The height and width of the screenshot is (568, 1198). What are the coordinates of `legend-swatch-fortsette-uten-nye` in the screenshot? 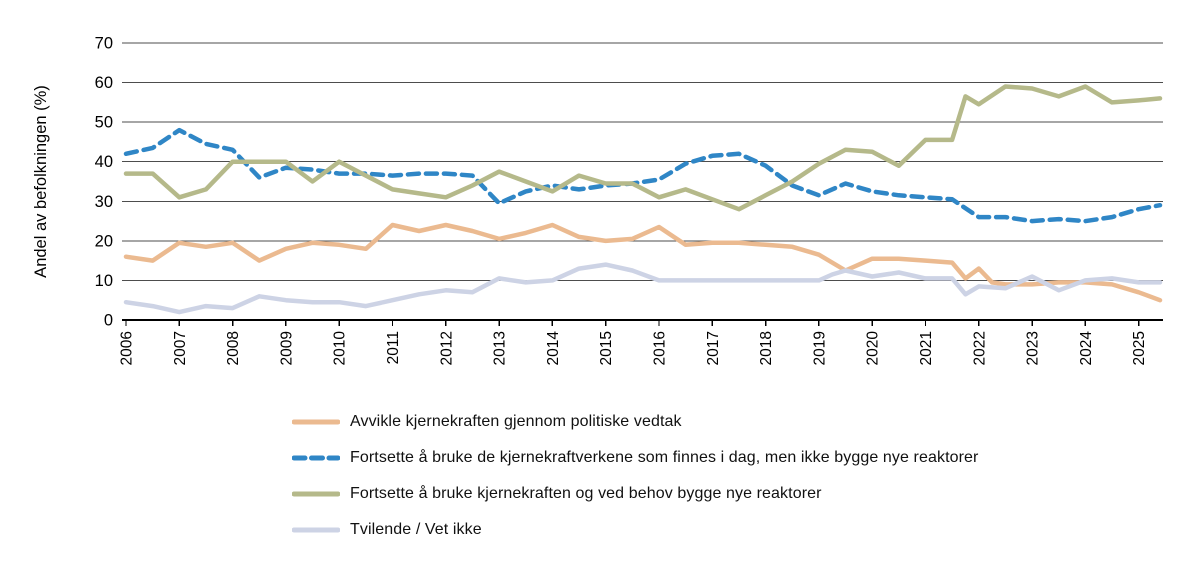 It's located at (316, 458).